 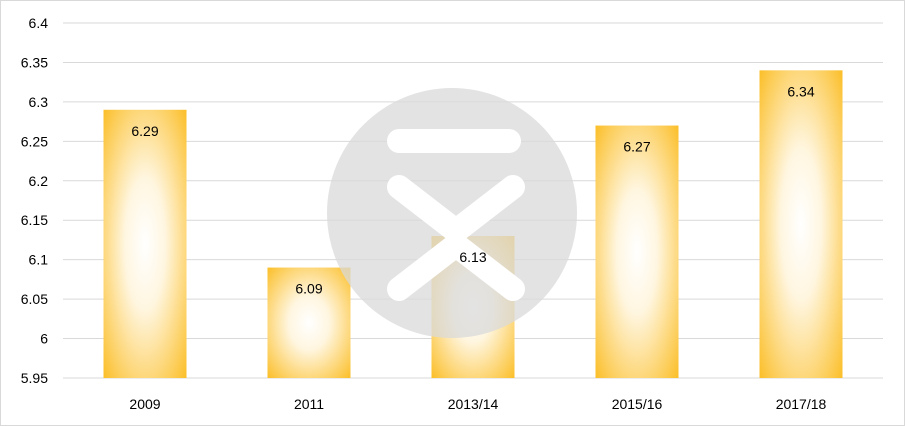 What do you see at coordinates (472, 257) in the screenshot?
I see `data-label: 6.13` at bounding box center [472, 257].